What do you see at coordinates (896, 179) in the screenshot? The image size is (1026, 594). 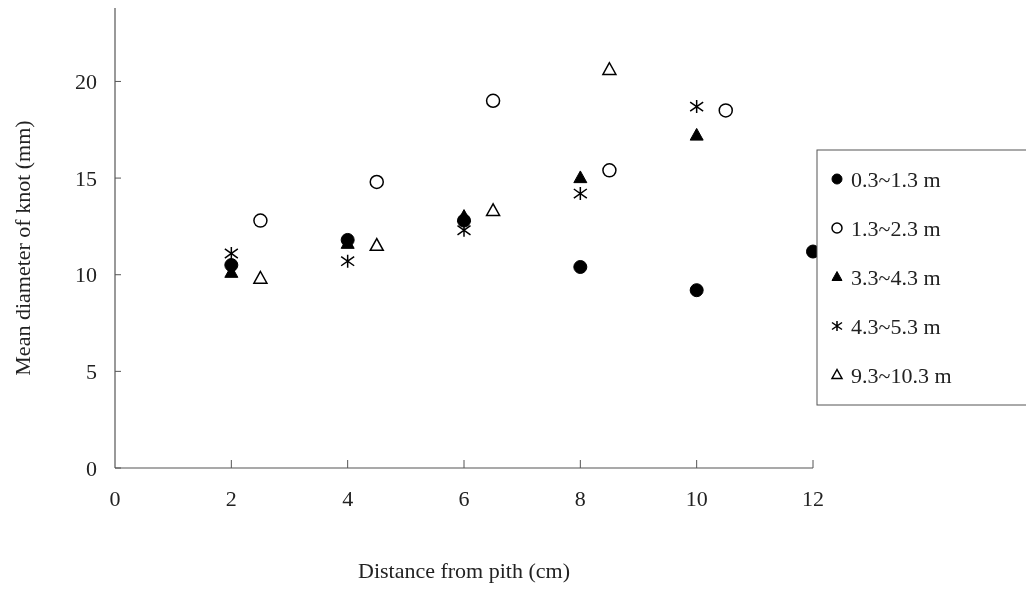 I see `legend-label: 0.3~1.3 m` at bounding box center [896, 179].